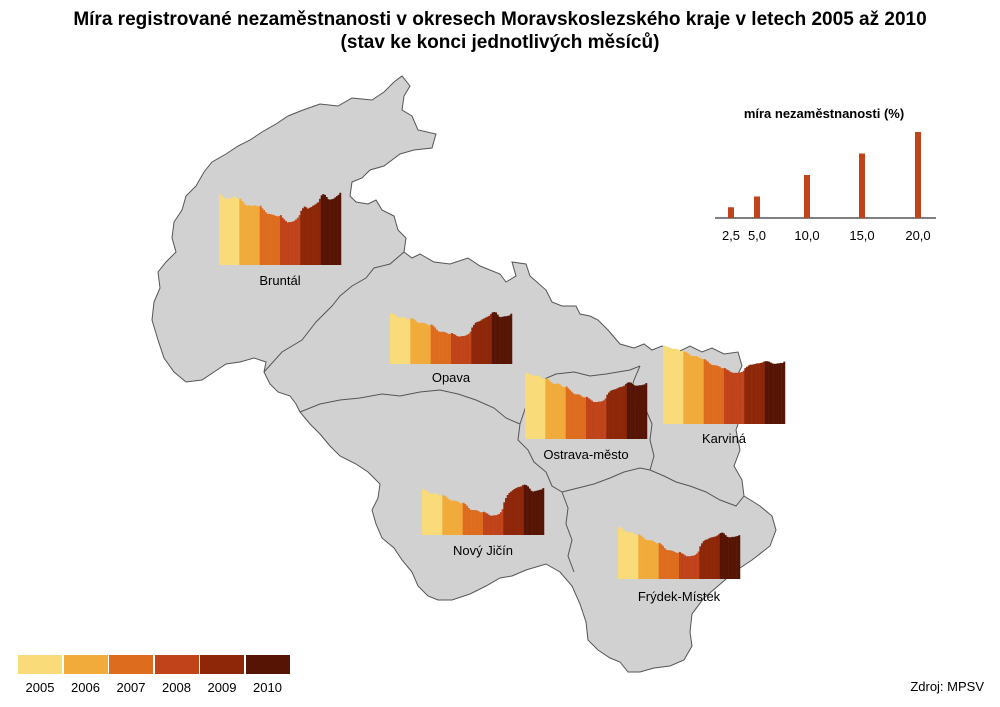 This screenshot has width=1000, height=707. Describe the element at coordinates (85, 687) in the screenshot. I see `legend-label: 2006` at that location.